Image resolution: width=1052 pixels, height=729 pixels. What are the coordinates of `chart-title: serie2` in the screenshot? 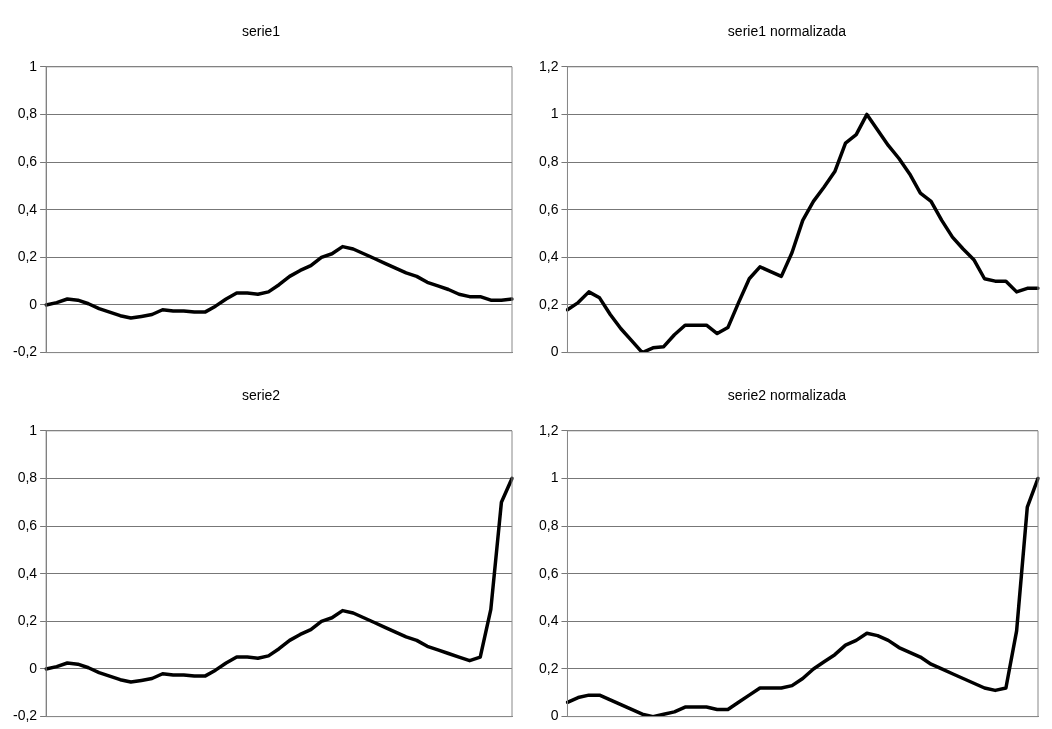 It's located at (261, 395).